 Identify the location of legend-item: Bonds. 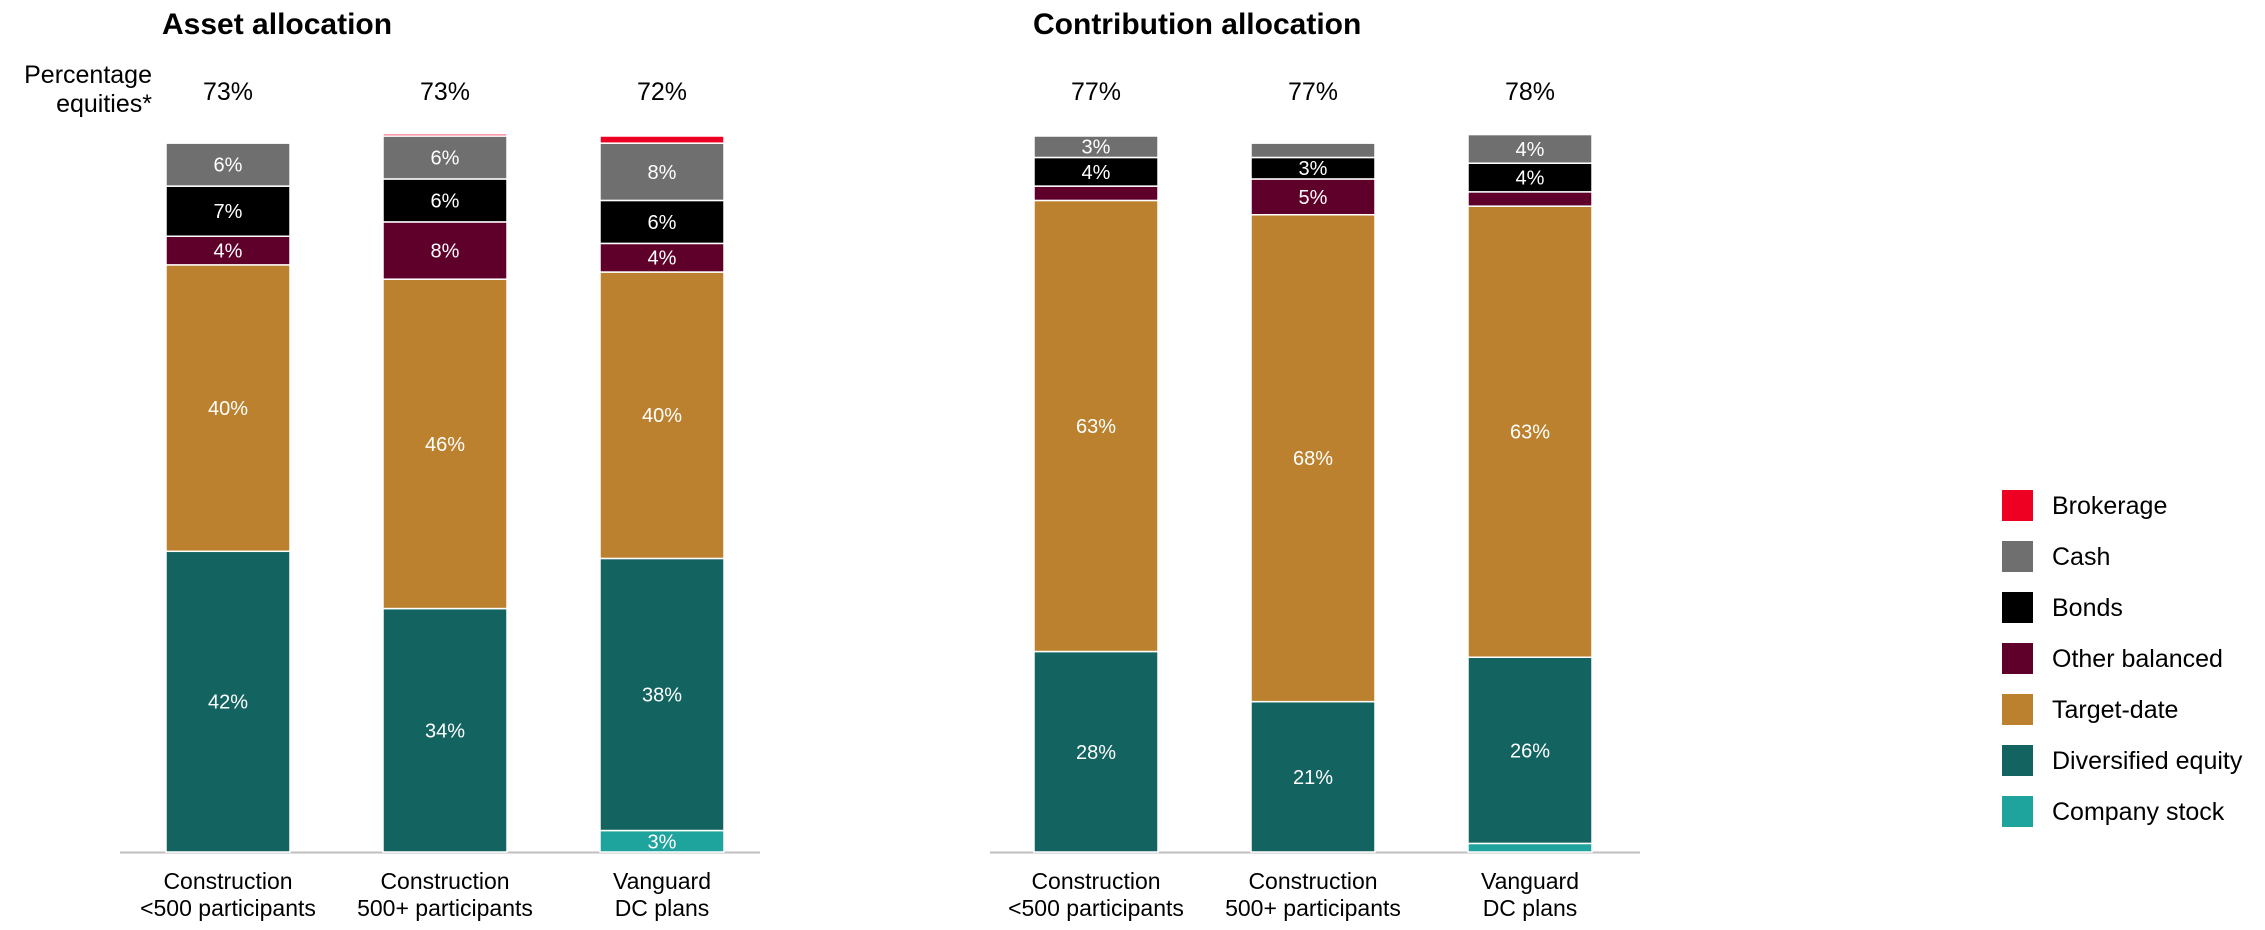
(2062, 607).